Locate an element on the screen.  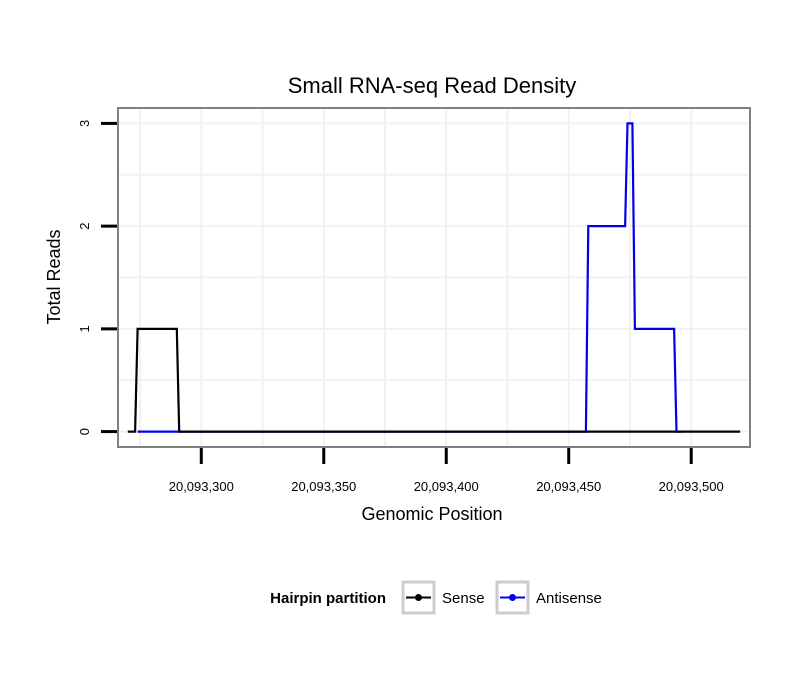
legend-title: Hairpin partition is located at coordinates (328, 598).